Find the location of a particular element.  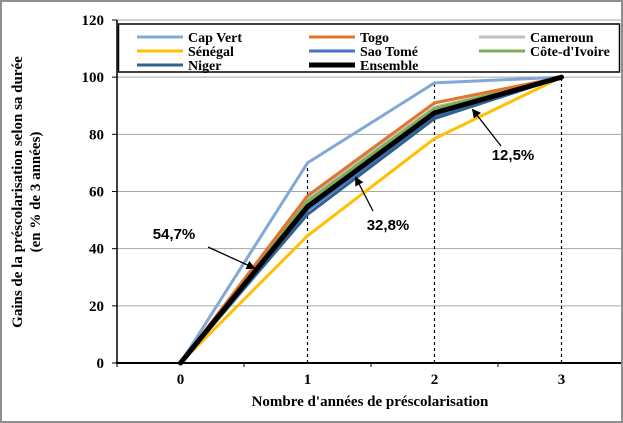

annotation-label-32-8: 32,8% is located at coordinates (388, 225).